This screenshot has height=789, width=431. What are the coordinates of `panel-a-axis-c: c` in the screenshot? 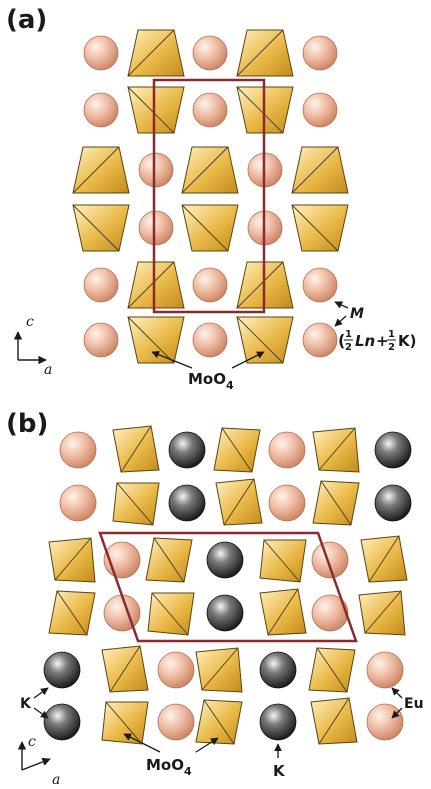 It's located at (30, 322).